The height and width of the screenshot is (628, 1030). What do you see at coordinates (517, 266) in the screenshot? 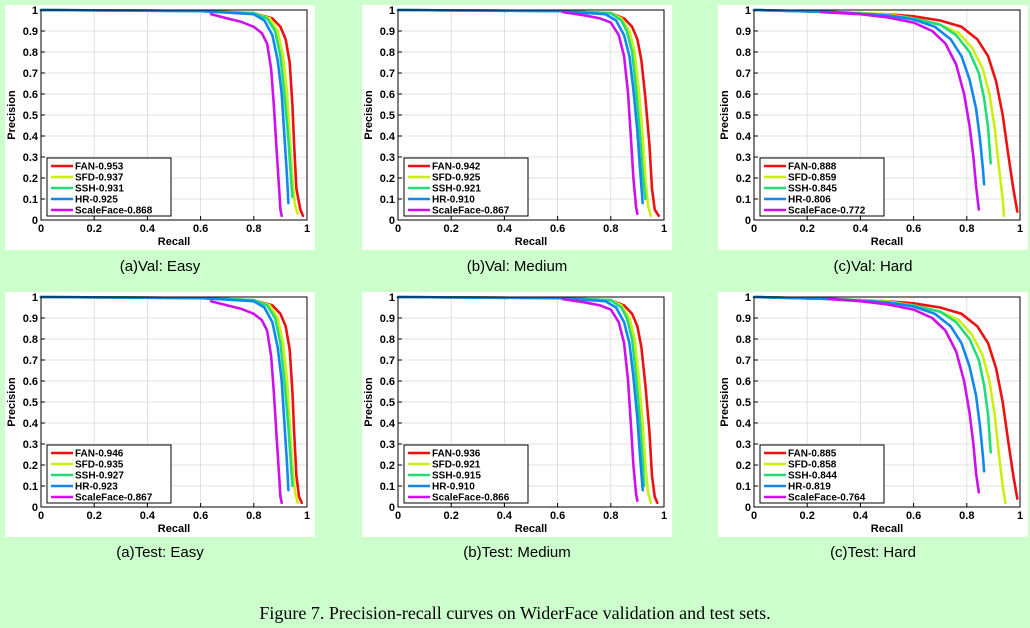
I see `subcaption-val-medium: (b)Val: Medium` at bounding box center [517, 266].